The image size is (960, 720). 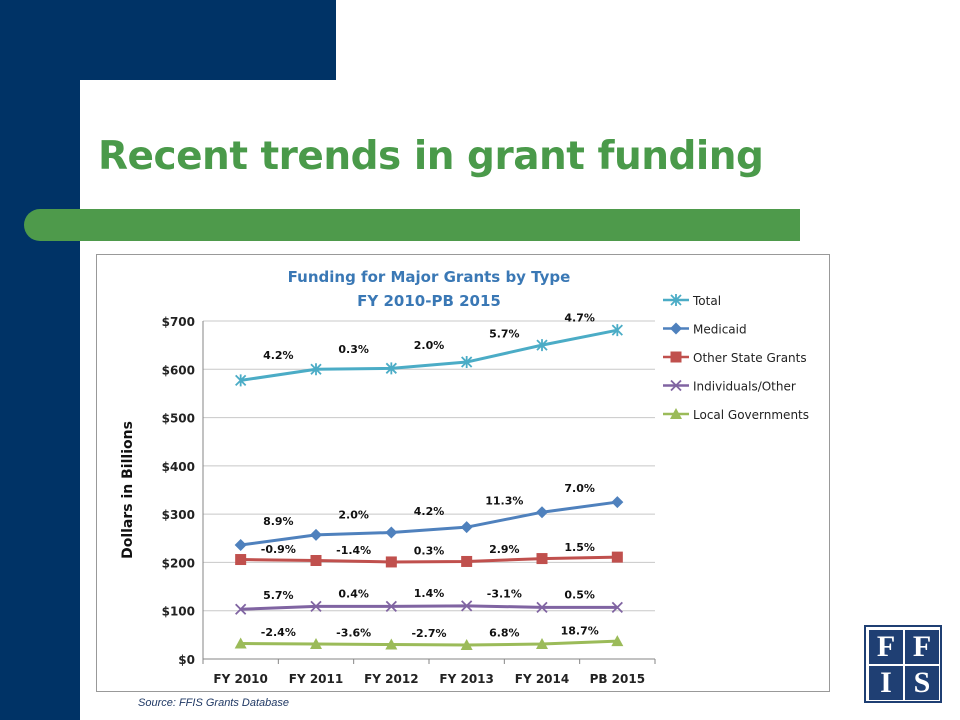 What do you see at coordinates (214, 703) in the screenshot?
I see `source-note: Source: FFIS Grants Database` at bounding box center [214, 703].